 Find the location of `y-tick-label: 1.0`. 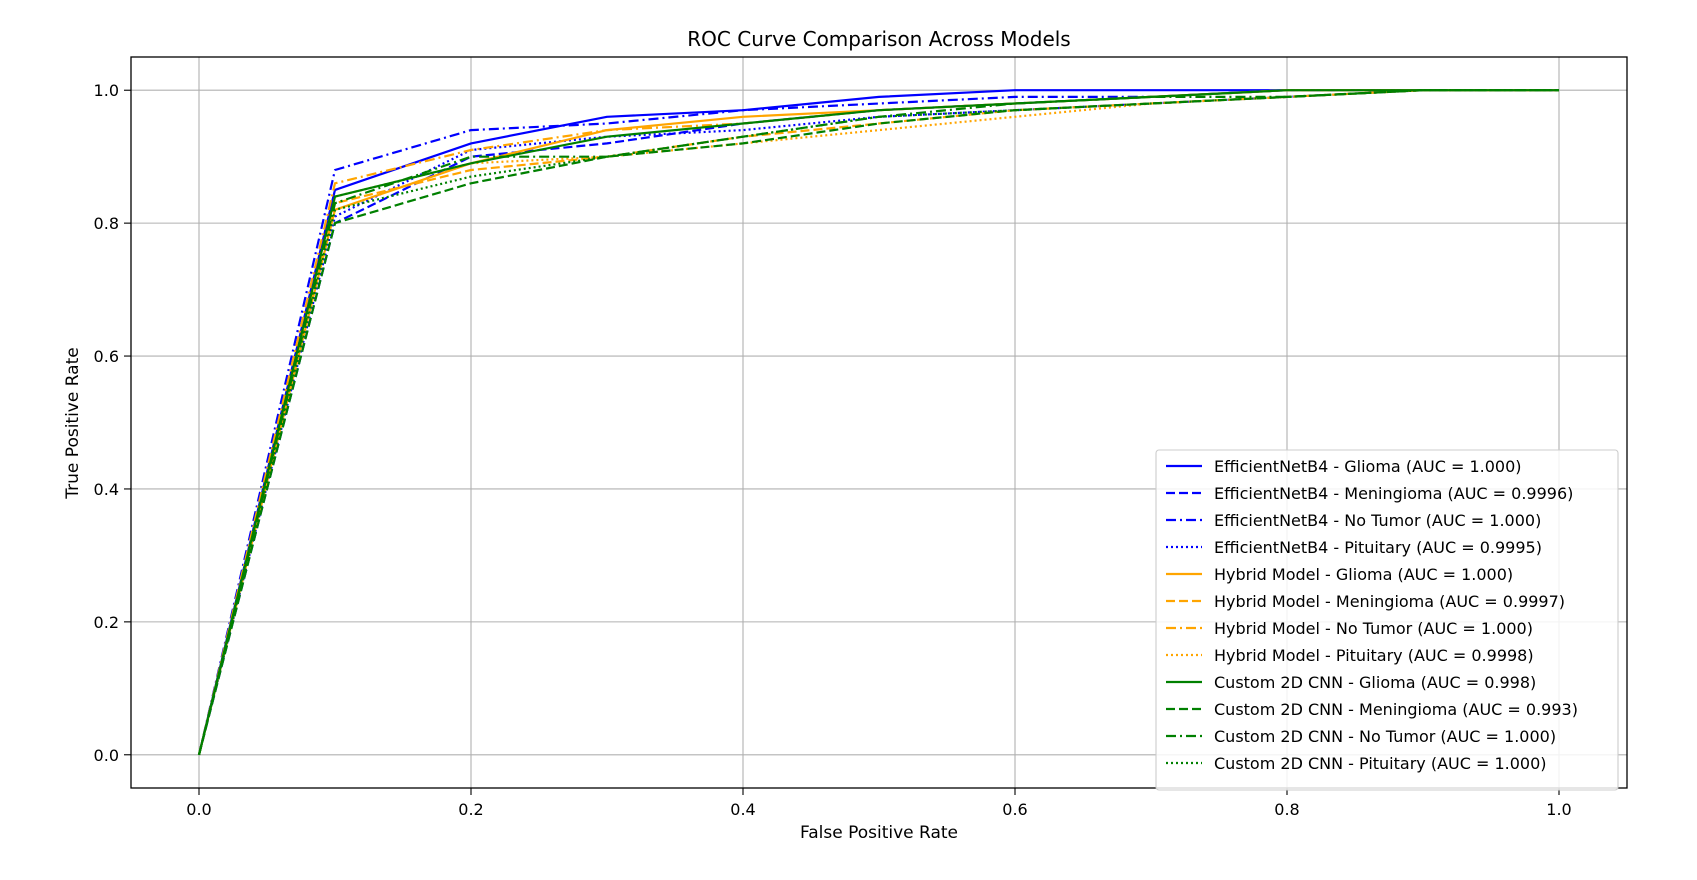

y-tick-label: 1.0 is located at coordinates (106, 90).